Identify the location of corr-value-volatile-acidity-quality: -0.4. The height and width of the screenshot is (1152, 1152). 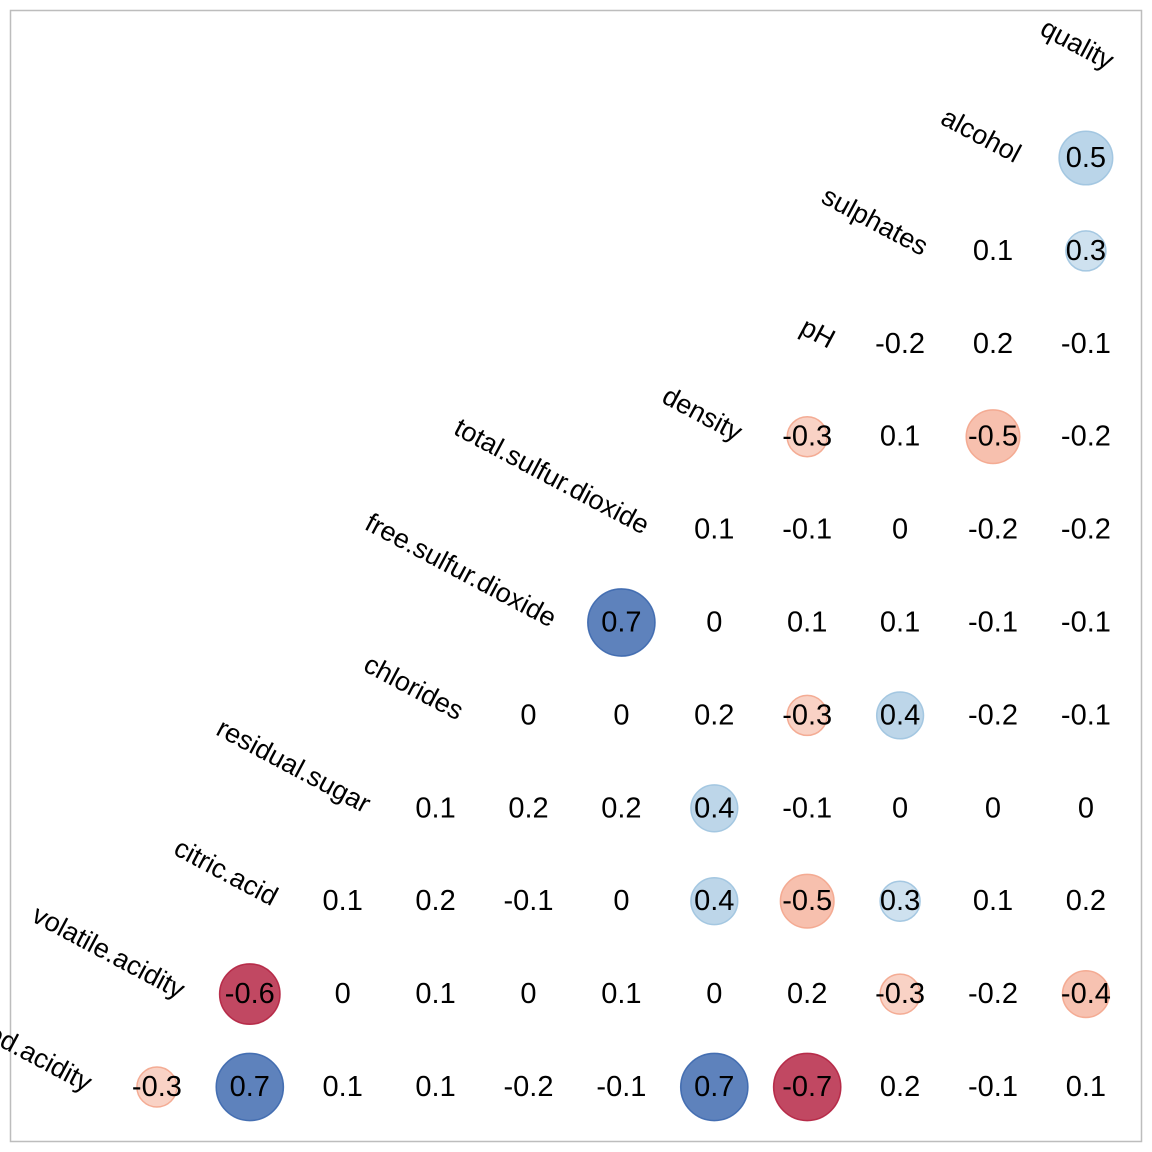
(1086, 994).